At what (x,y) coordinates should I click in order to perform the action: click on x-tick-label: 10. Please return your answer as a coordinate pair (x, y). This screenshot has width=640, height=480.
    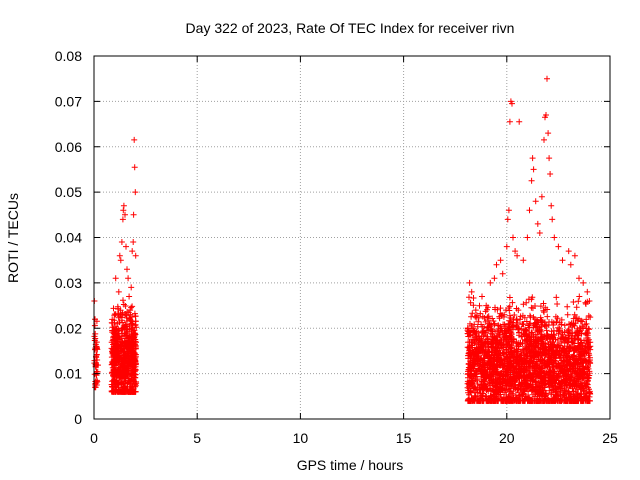
    Looking at the image, I should click on (301, 438).